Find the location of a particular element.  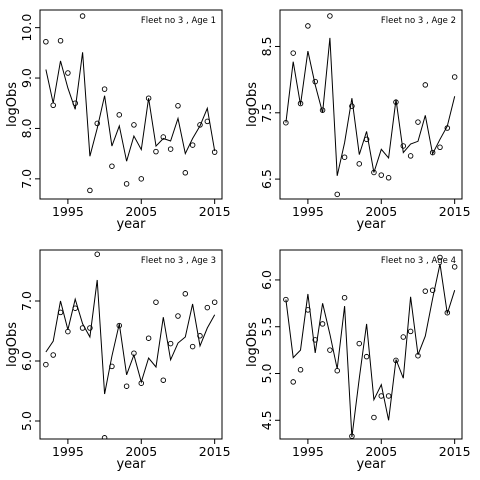

panel-4-y-tick-label: 5.5 is located at coordinates (266, 327).